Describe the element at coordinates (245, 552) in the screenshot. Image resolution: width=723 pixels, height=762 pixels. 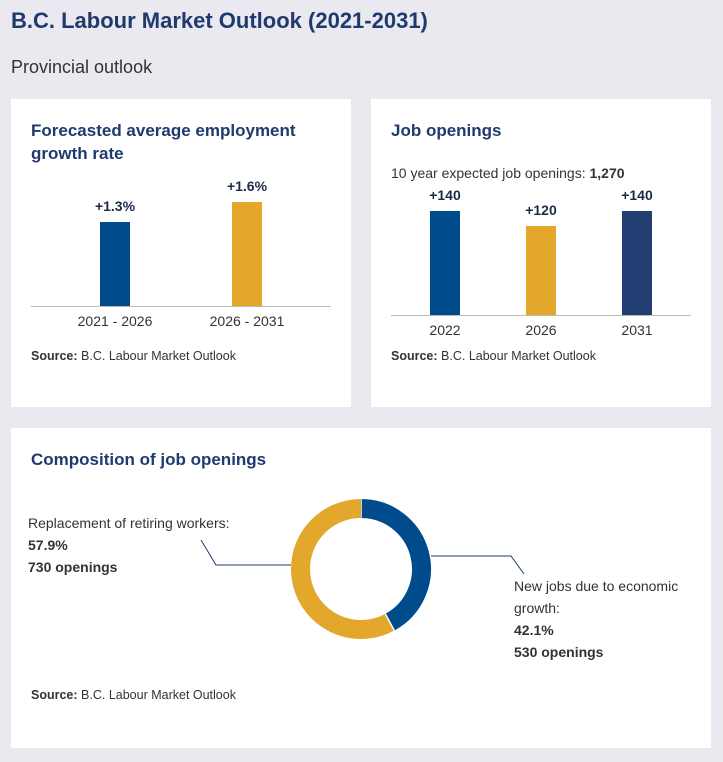
I see `leader-line-replacement` at that location.